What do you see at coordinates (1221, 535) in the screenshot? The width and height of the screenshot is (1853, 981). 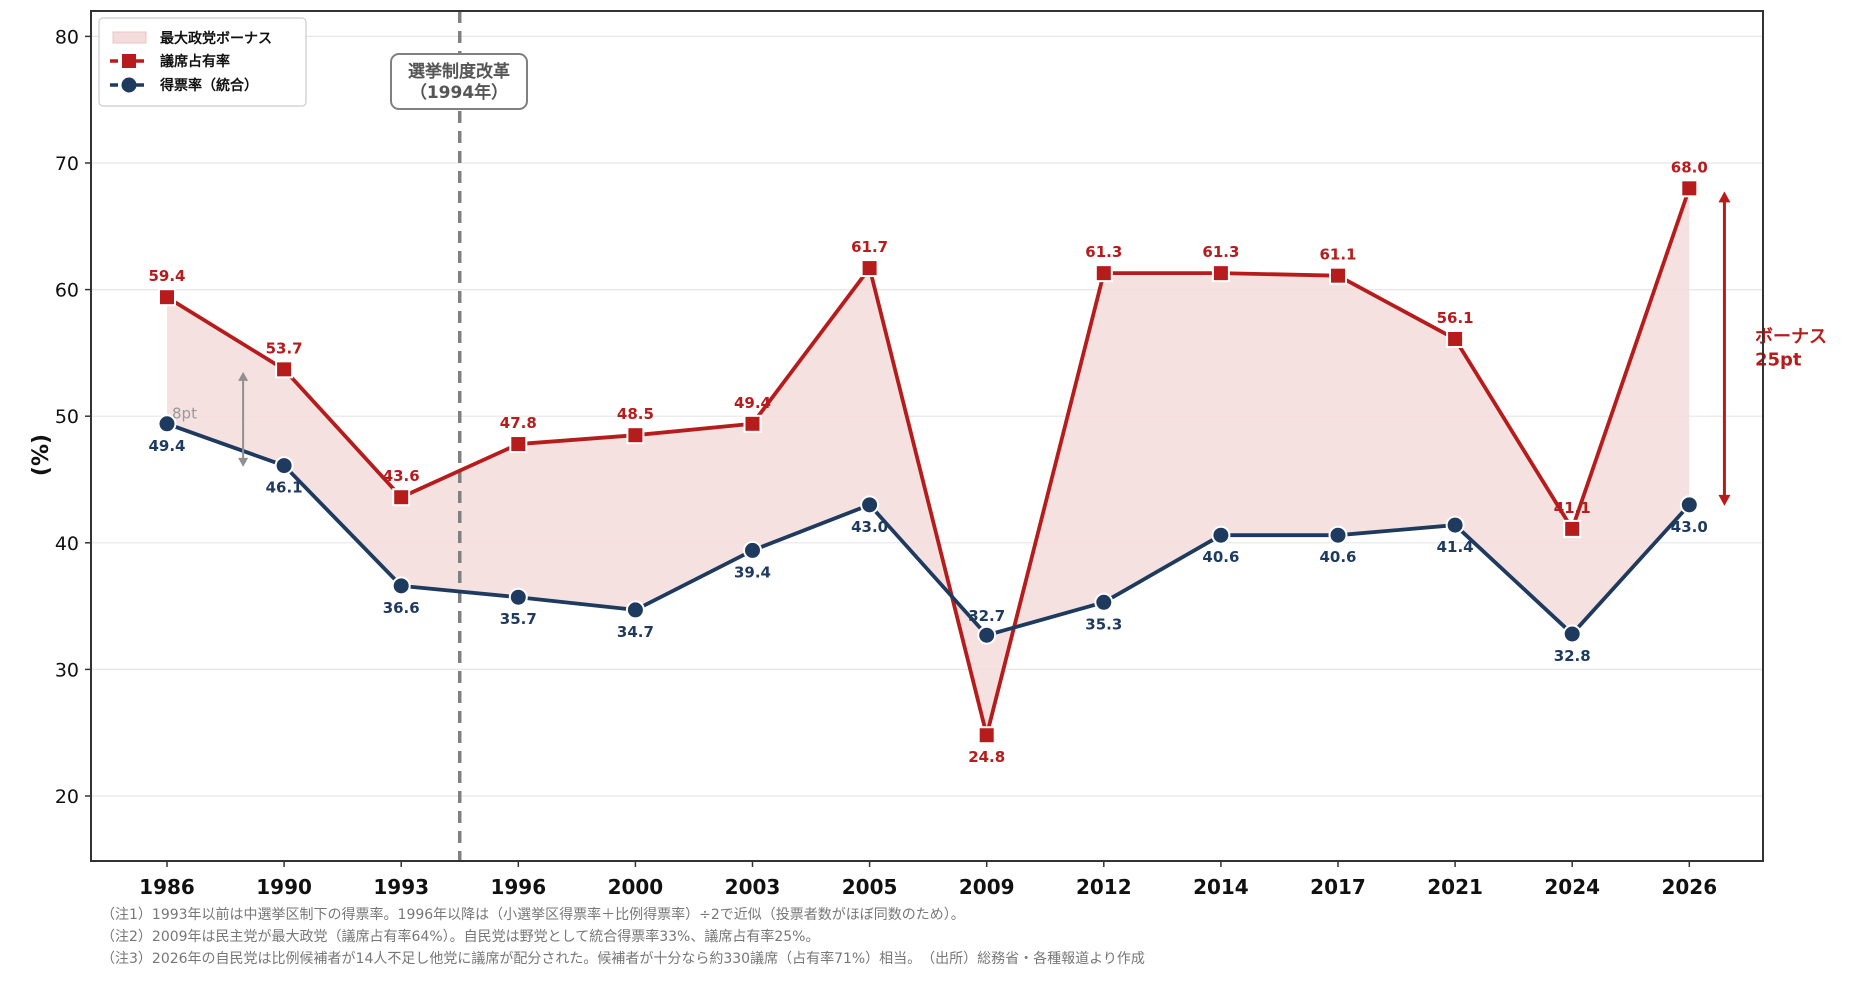 I see `vote-marker-2014` at bounding box center [1221, 535].